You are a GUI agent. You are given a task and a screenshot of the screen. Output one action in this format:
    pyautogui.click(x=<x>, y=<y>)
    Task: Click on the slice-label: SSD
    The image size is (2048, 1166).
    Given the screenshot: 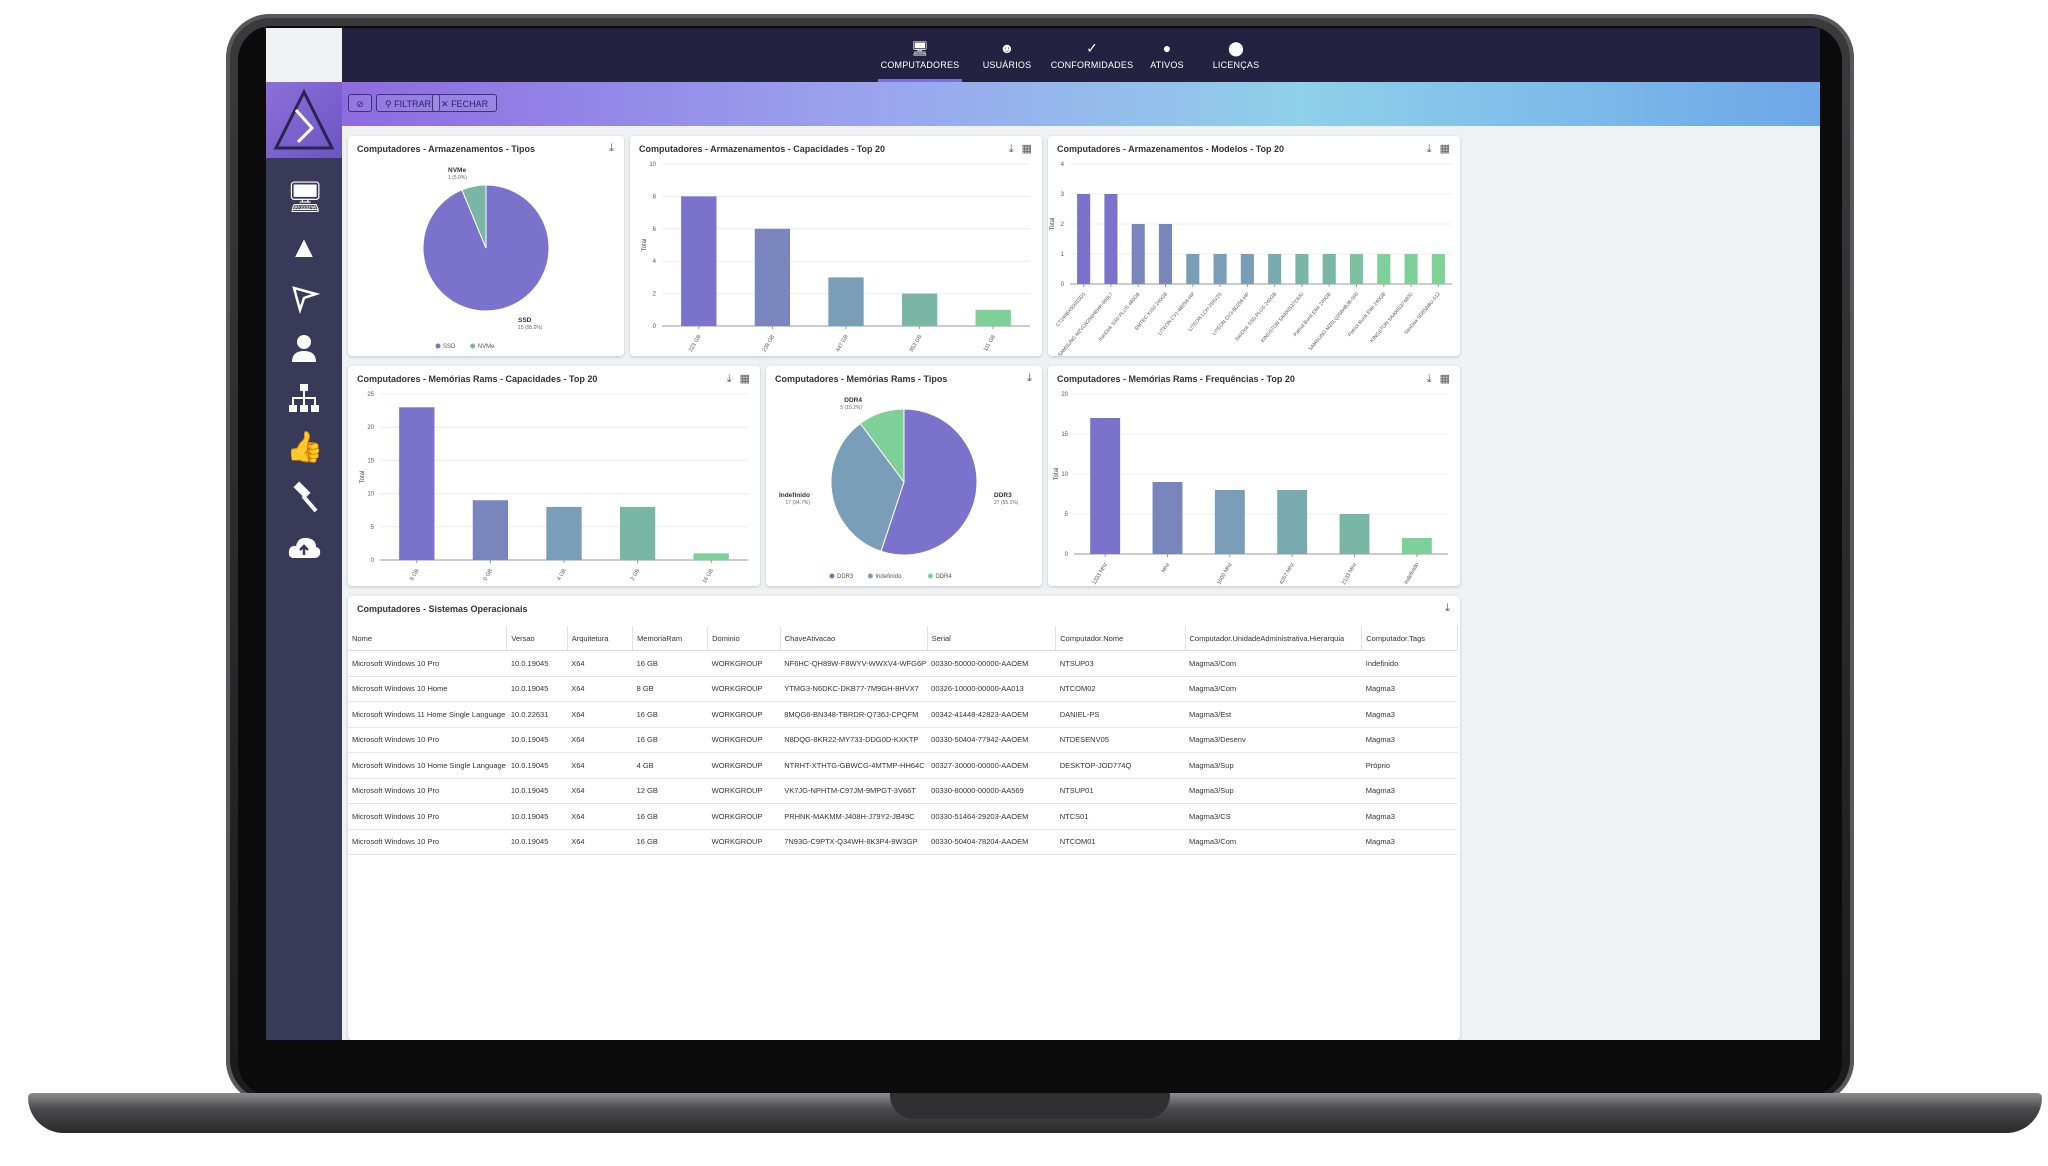 What is the action you would take?
    pyautogui.click(x=525, y=320)
    